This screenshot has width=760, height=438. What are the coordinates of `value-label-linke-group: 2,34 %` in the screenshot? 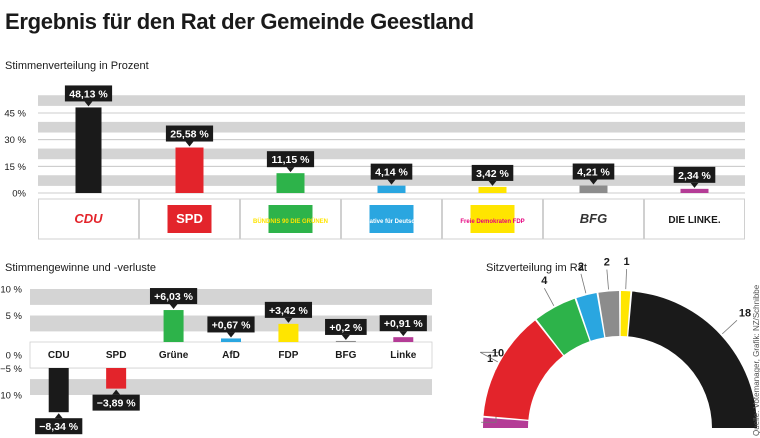 It's located at (694, 177).